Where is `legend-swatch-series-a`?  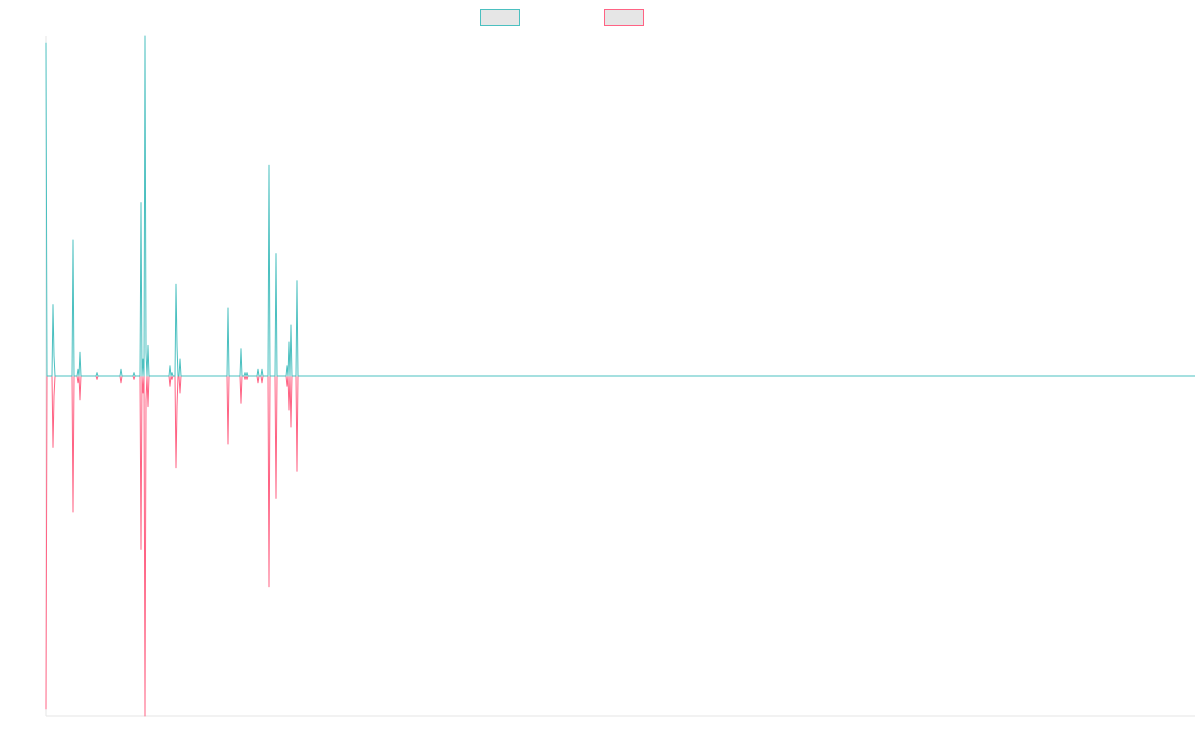 legend-swatch-series-a is located at coordinates (500, 17).